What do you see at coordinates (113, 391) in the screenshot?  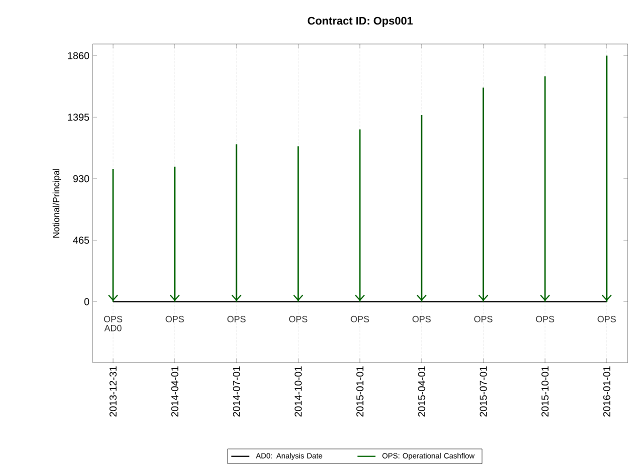 I see `x-tick-label: 2013-12-31` at bounding box center [113, 391].